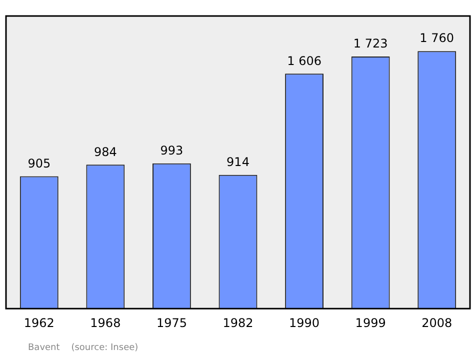  Describe the element at coordinates (105, 323) in the screenshot. I see `x-tick-label: 1968` at that location.